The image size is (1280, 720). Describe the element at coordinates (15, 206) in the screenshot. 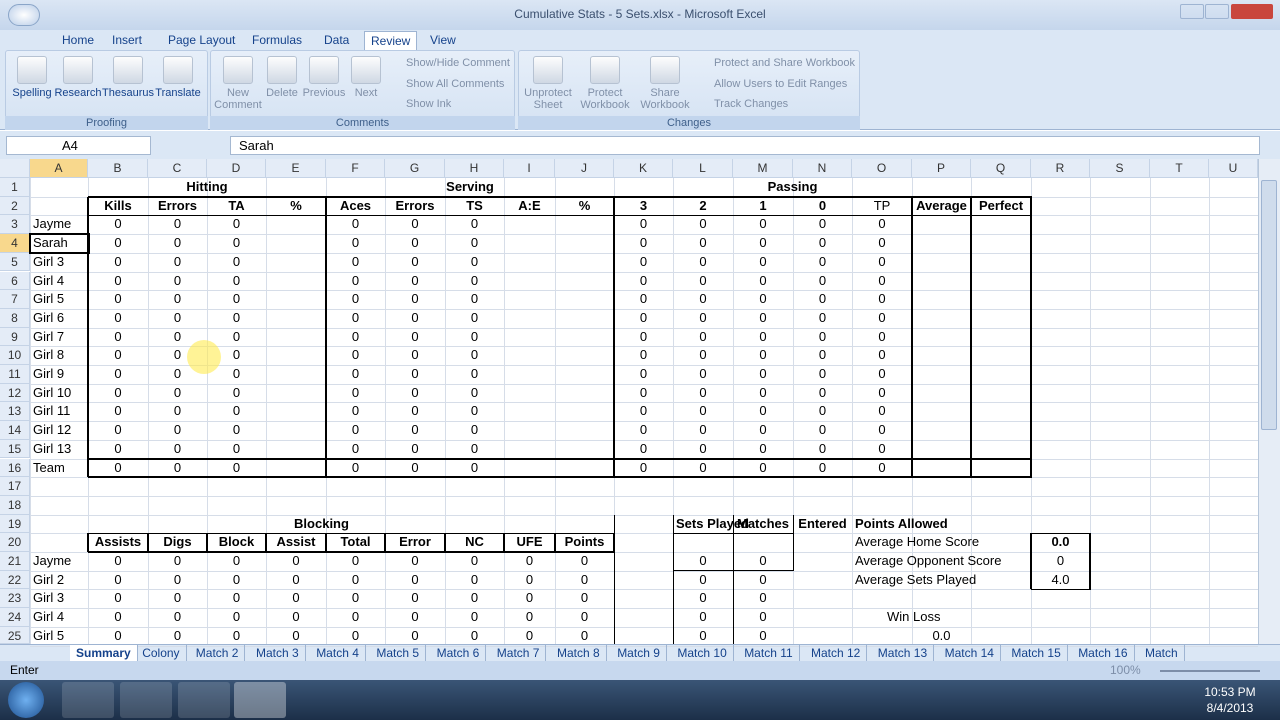

I see `row-header: 2` at that location.